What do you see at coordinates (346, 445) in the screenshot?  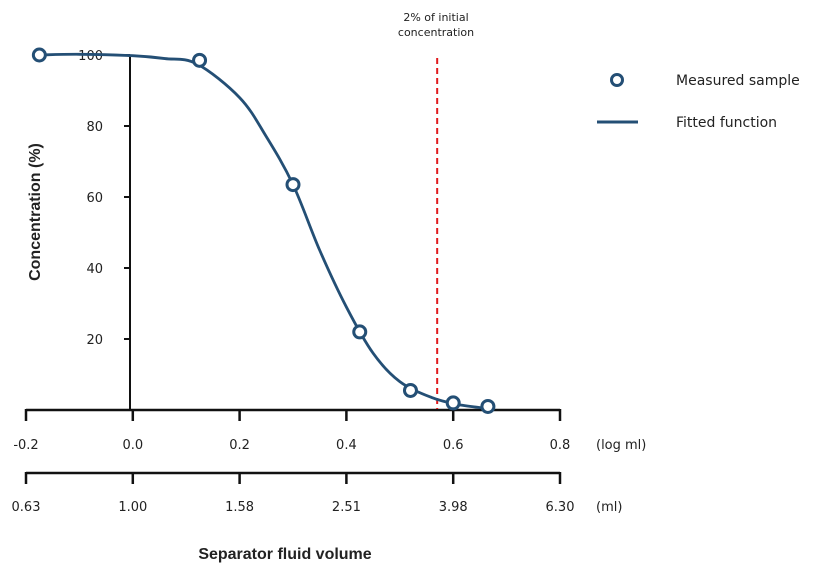 I see `x-tick-log-label: 0.4` at bounding box center [346, 445].